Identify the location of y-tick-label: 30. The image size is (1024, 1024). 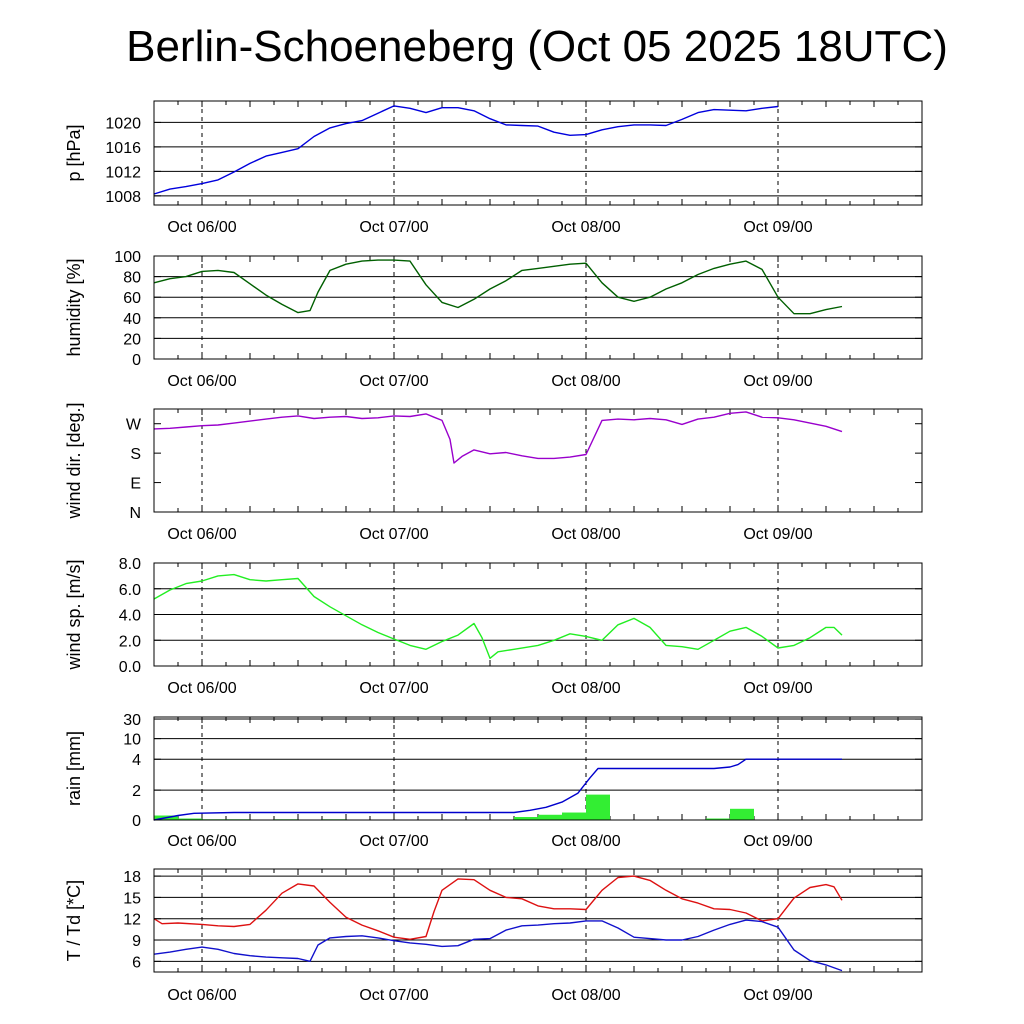
(132, 720).